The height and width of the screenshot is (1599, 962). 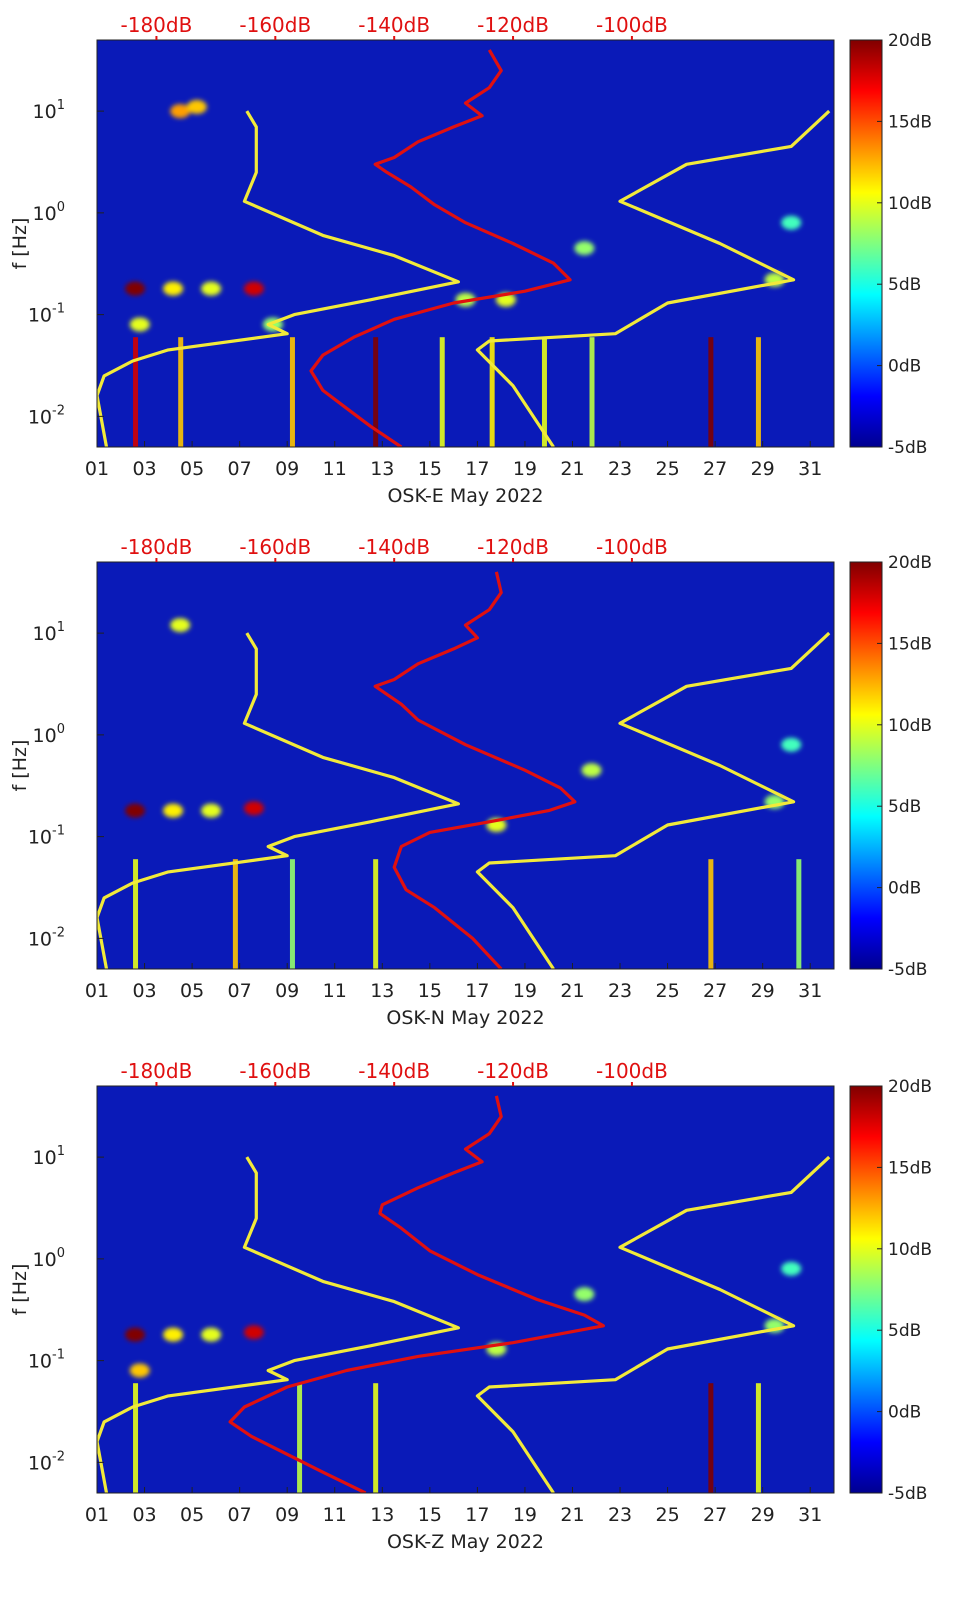 What do you see at coordinates (335, 469) in the screenshot?
I see `x-tick-label: 11` at bounding box center [335, 469].